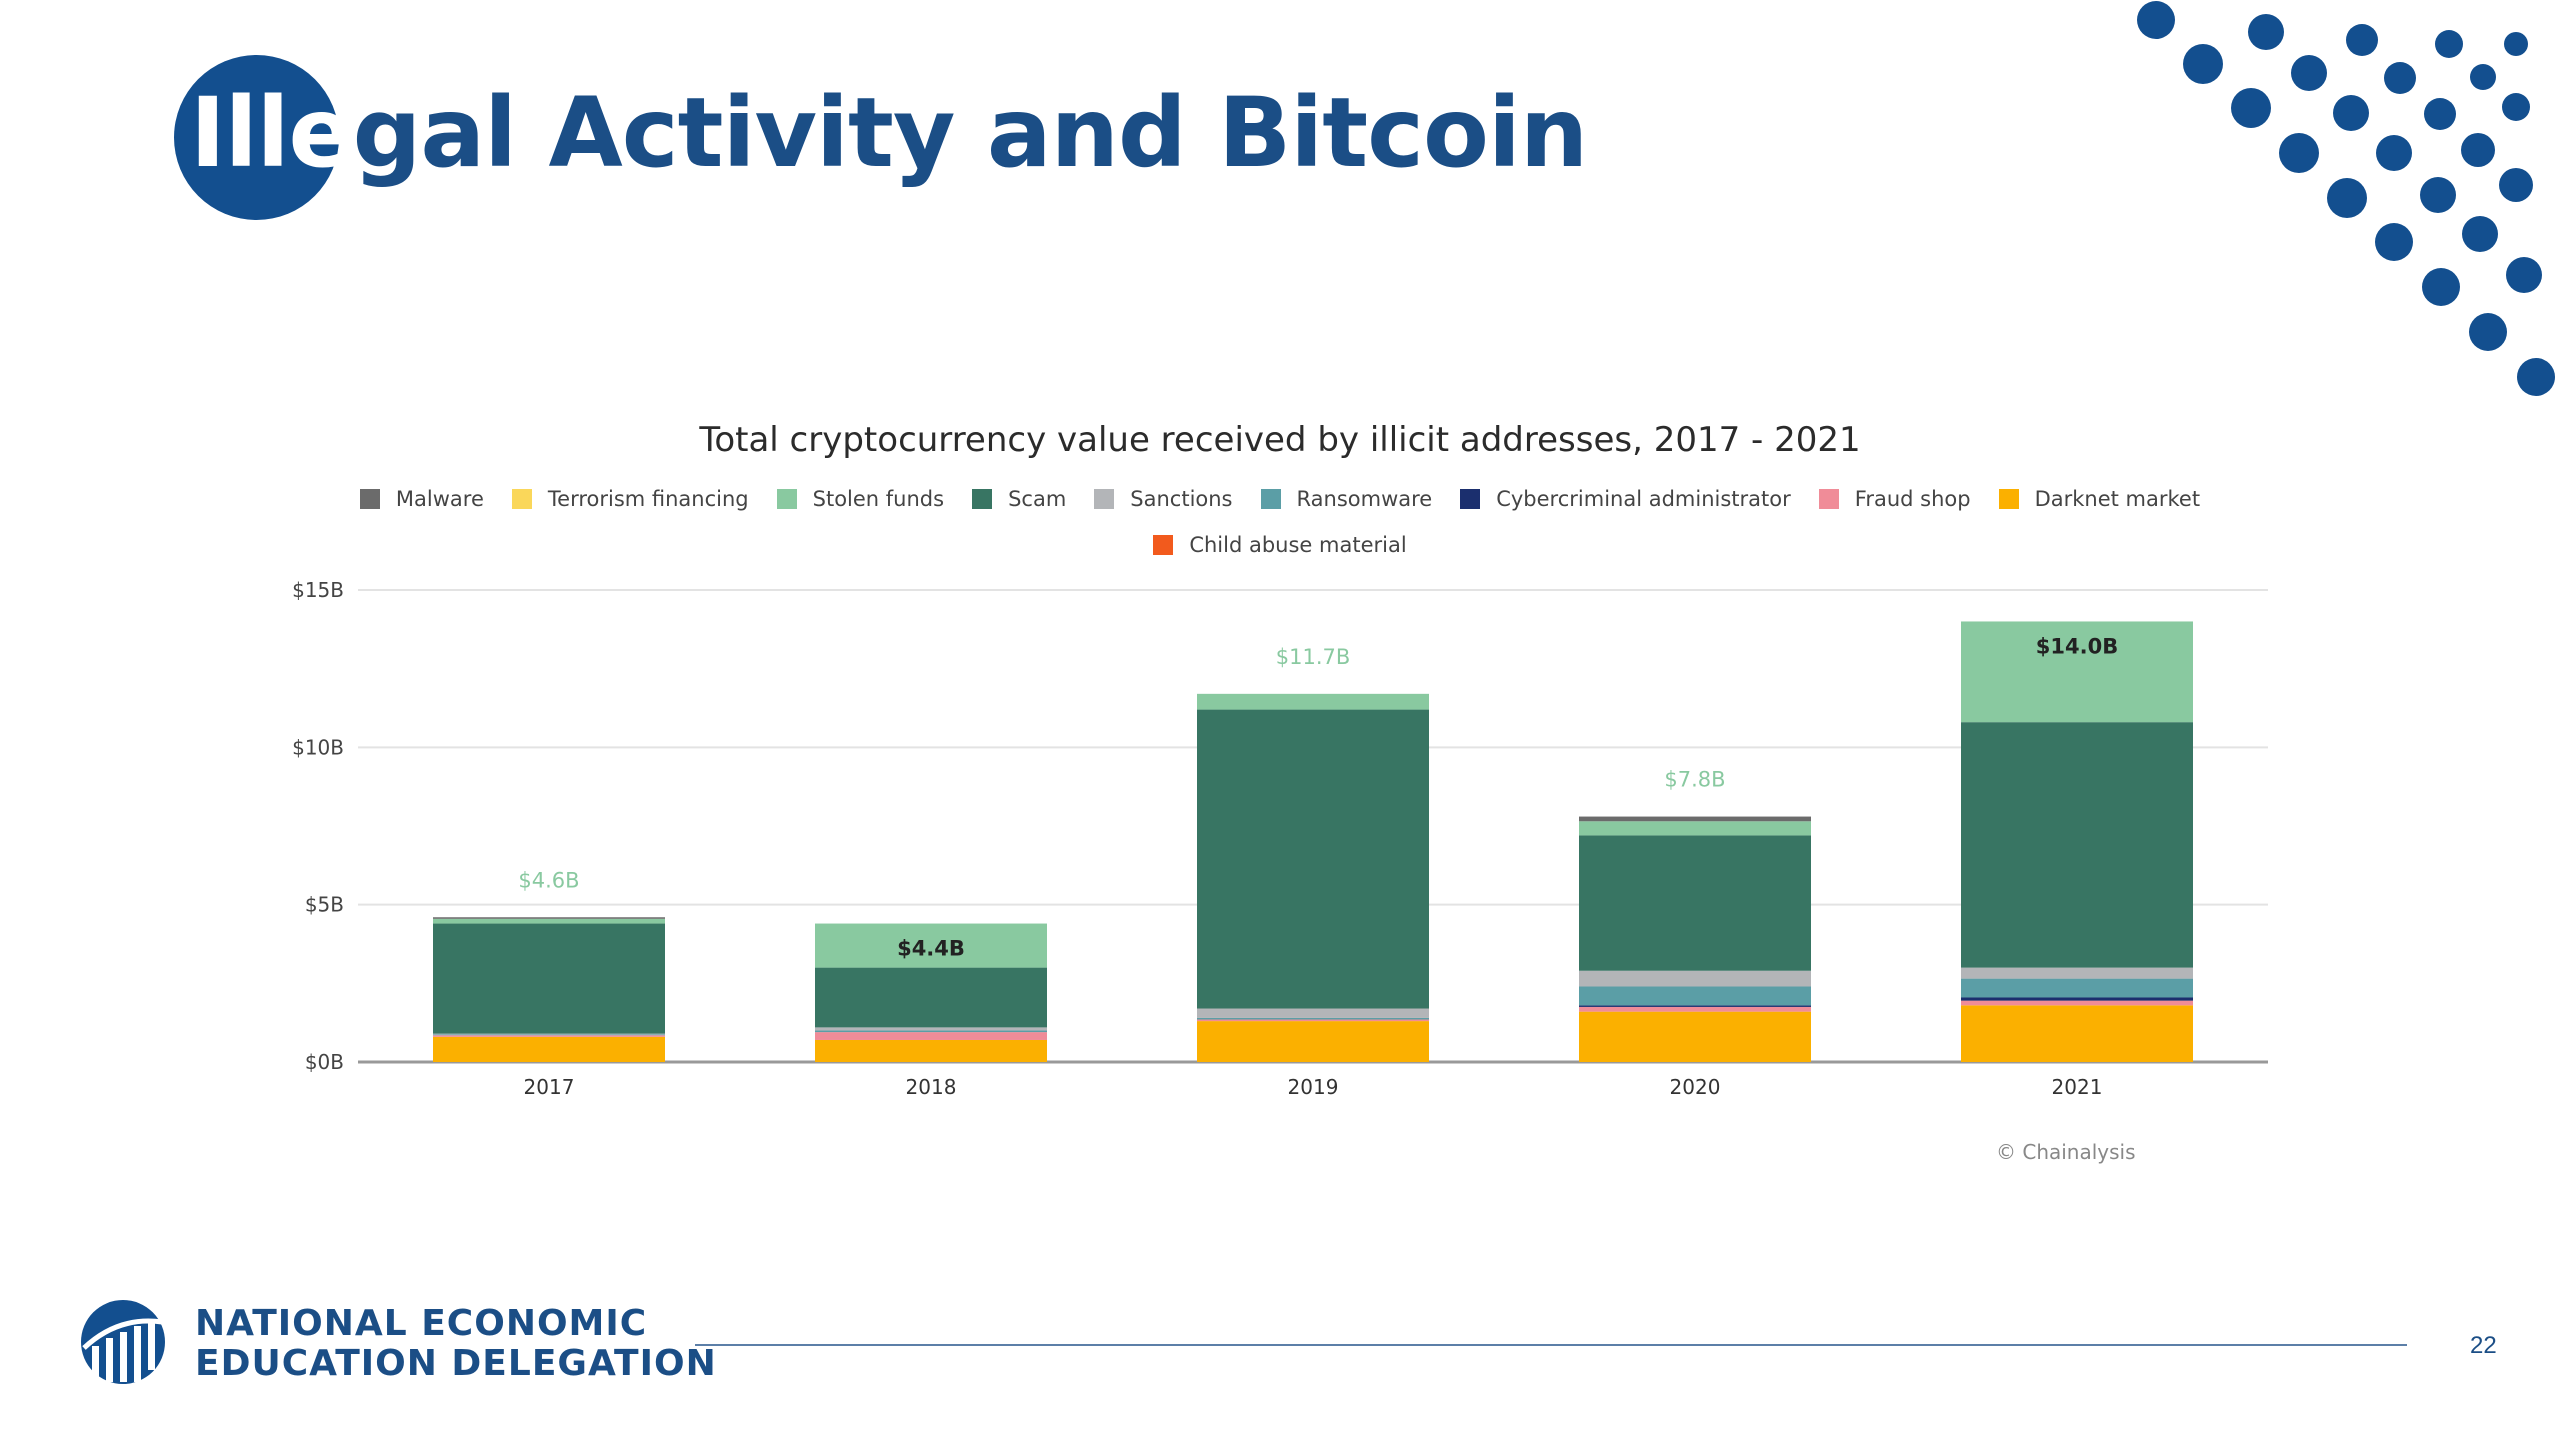  I want to click on y-tick-label-5b: $5B, so click(324, 905).